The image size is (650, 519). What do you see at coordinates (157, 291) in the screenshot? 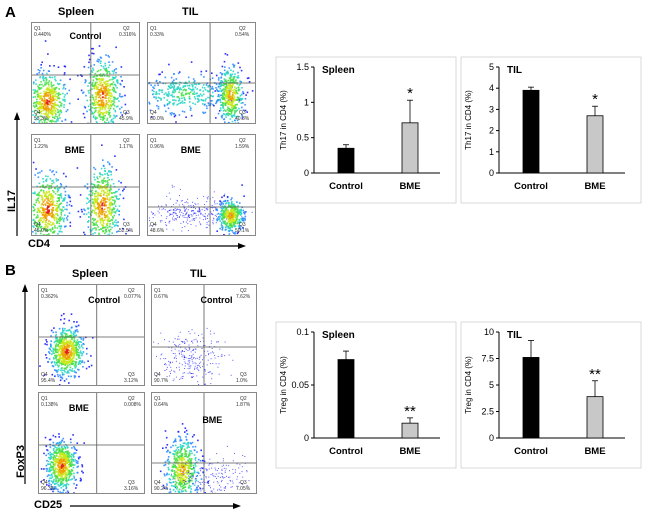
I see `quadrant-q1-label: Q1` at bounding box center [157, 291].